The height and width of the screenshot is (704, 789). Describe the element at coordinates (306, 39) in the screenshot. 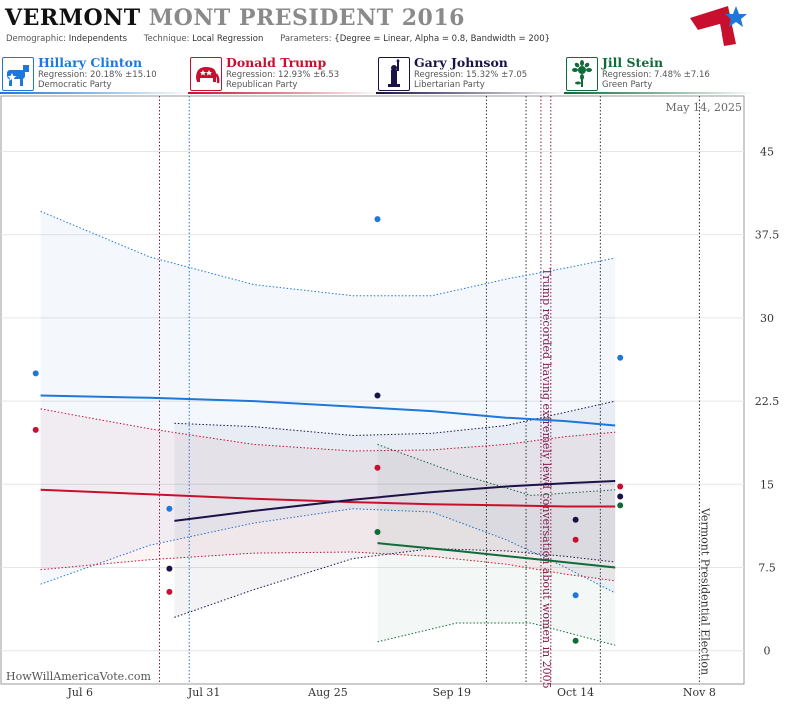

I see `parameters-label: Parameters:` at that location.